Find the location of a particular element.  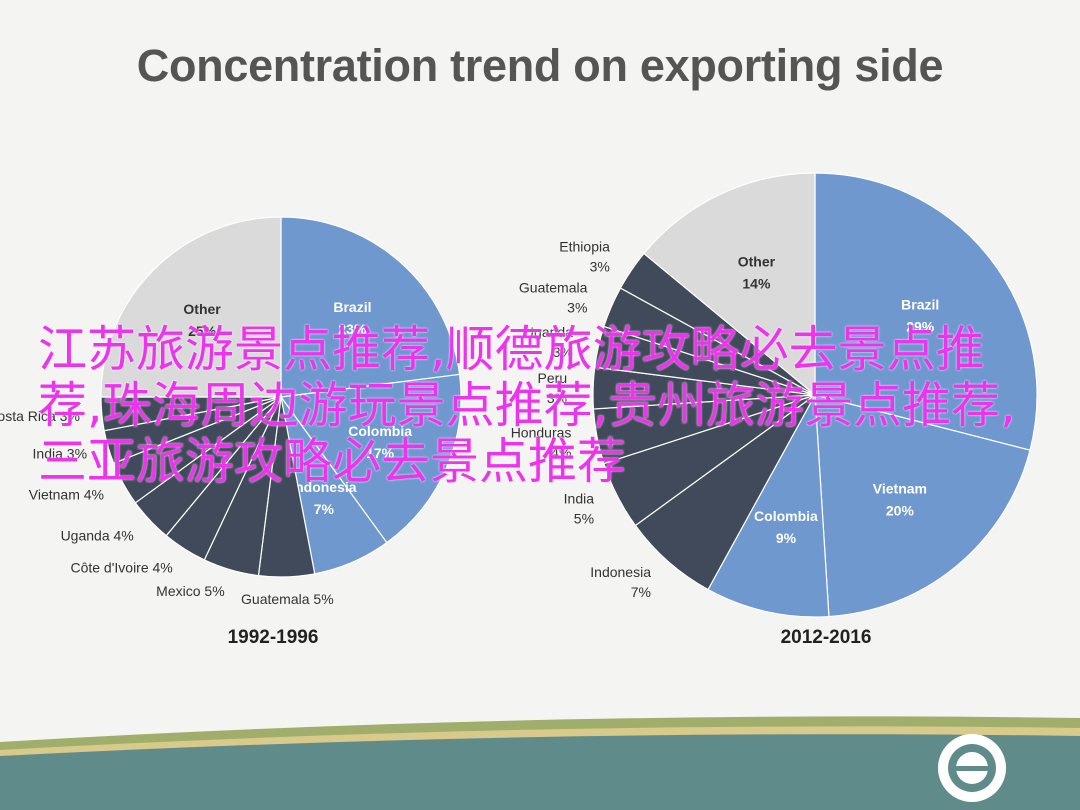

slice-label-1992-1996-india: India 3% is located at coordinates (60, 453).